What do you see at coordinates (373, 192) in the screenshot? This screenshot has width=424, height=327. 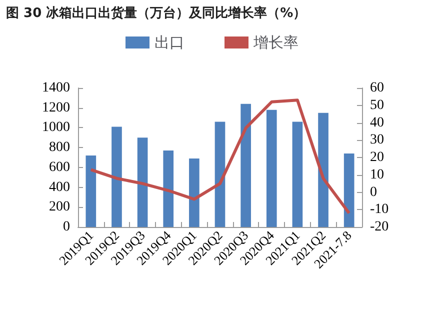 I see `y2-tick-label: 0` at bounding box center [373, 192].